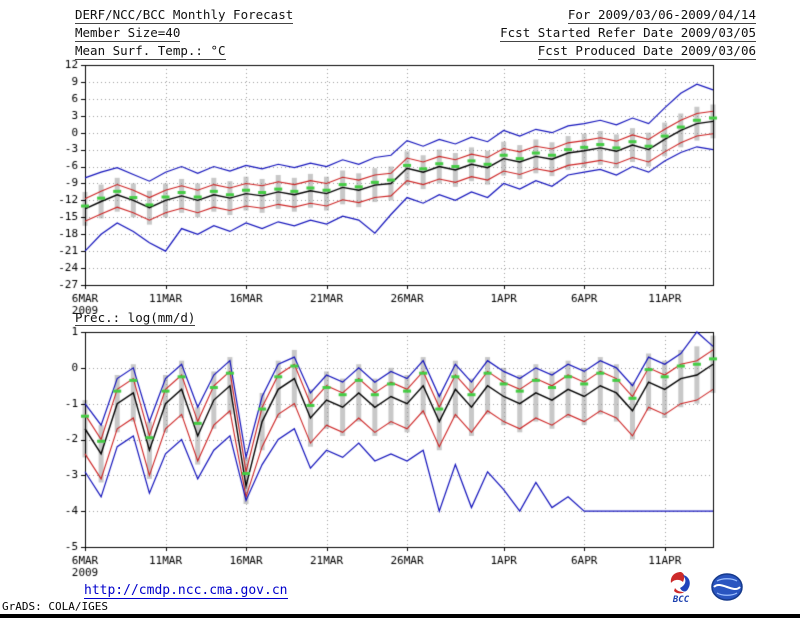 This screenshot has width=800, height=618. What do you see at coordinates (661, 15) in the screenshot?
I see `forecast-date-range: For 2009/03/06-2009/04/14` at bounding box center [661, 15].